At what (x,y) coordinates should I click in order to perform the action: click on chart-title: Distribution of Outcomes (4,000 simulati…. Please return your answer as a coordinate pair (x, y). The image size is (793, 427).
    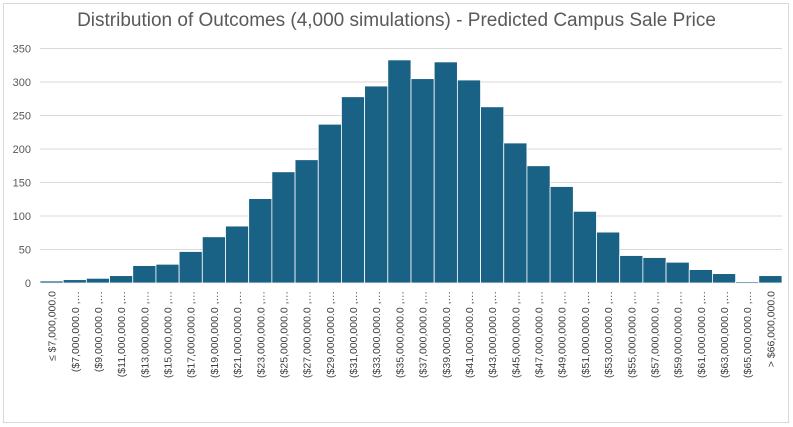
    Looking at the image, I should click on (396, 20).